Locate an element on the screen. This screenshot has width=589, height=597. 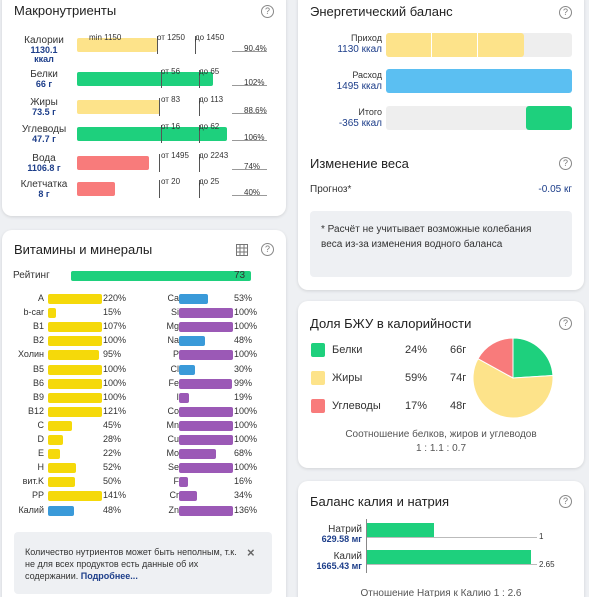
macro-value: 73.5 г is located at coordinates (44, 112).